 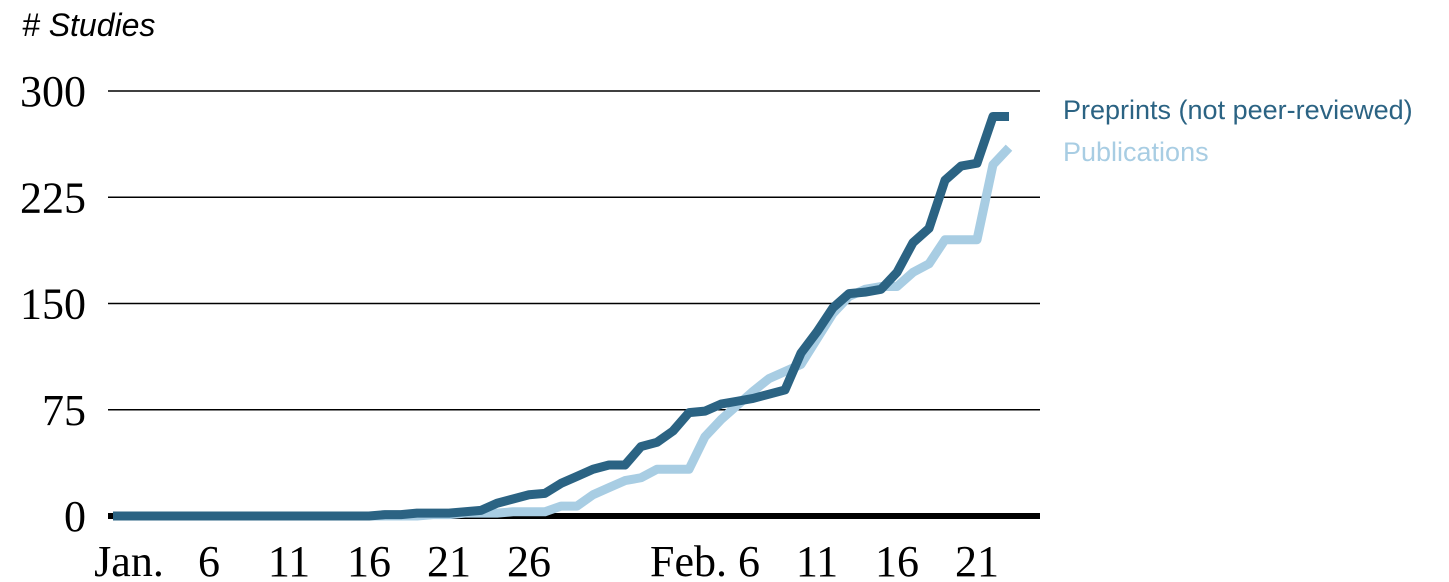 I want to click on x-tick-label: 26, so click(x=529, y=559).